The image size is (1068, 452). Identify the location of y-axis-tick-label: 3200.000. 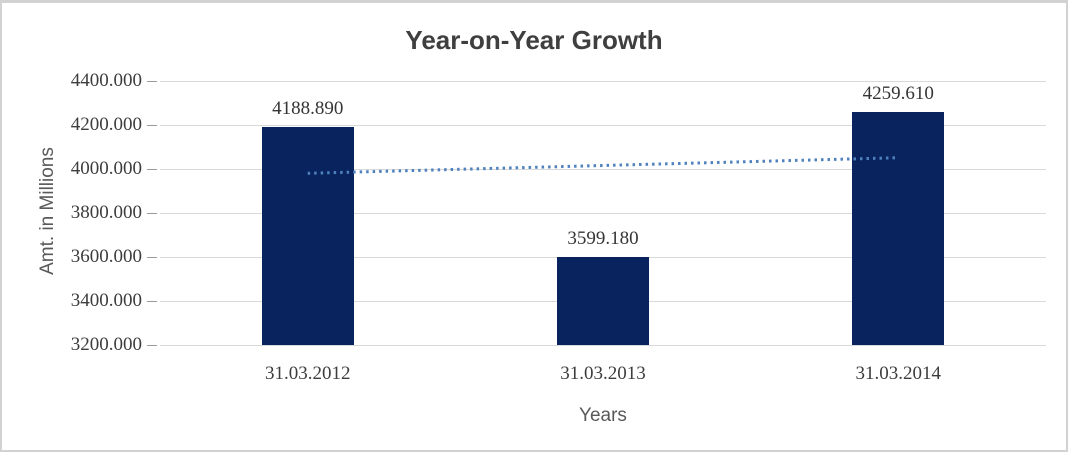
(106, 344).